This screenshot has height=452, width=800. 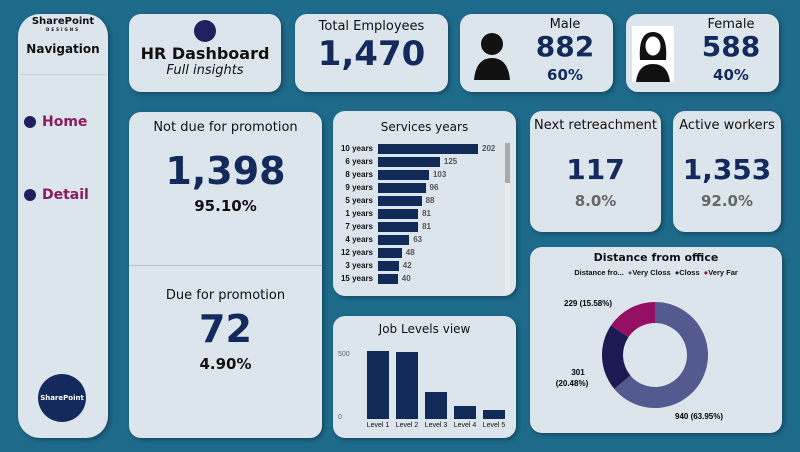 What do you see at coordinates (731, 46) in the screenshot?
I see `female-value: 588` at bounding box center [731, 46].